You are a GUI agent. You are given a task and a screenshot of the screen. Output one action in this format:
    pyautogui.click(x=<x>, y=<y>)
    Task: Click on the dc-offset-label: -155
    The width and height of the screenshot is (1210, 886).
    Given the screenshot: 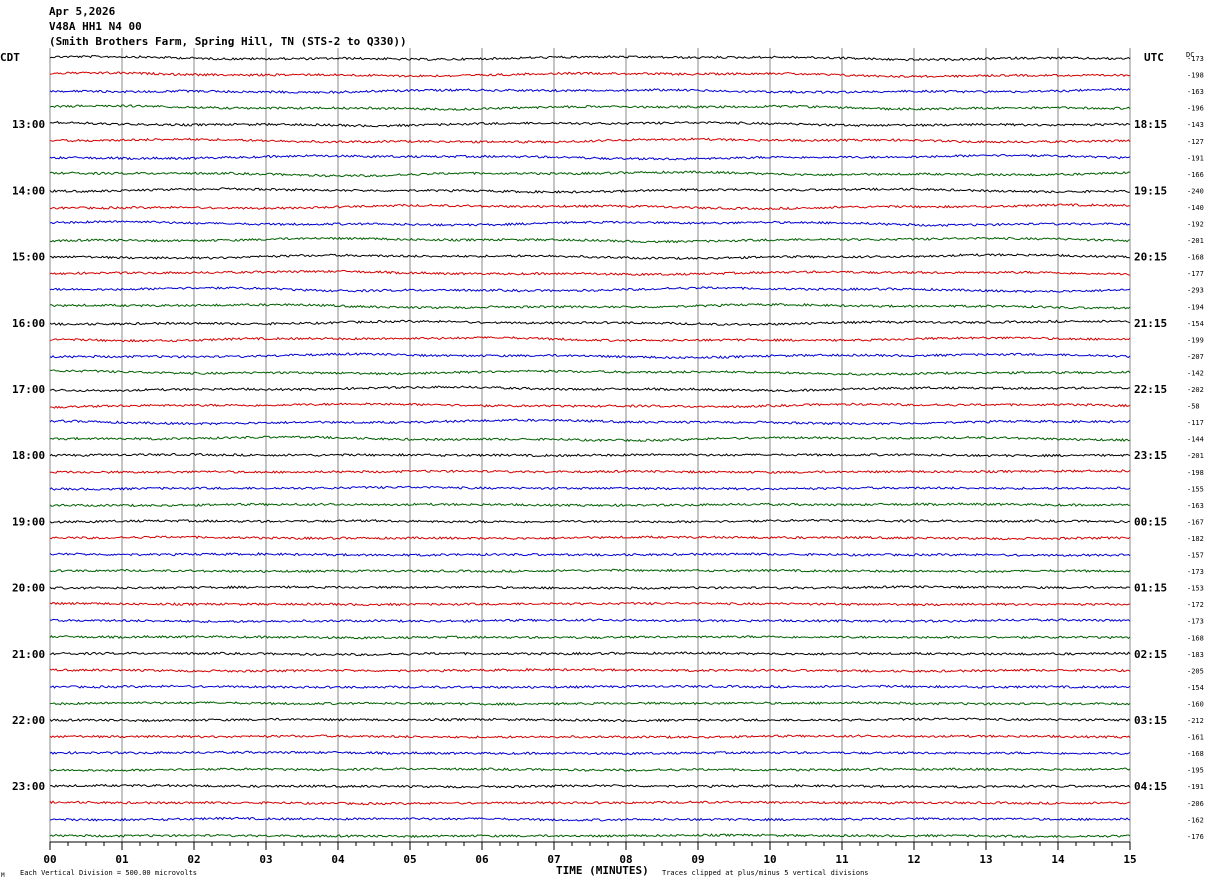 What is the action you would take?
    pyautogui.click(x=1195, y=489)
    